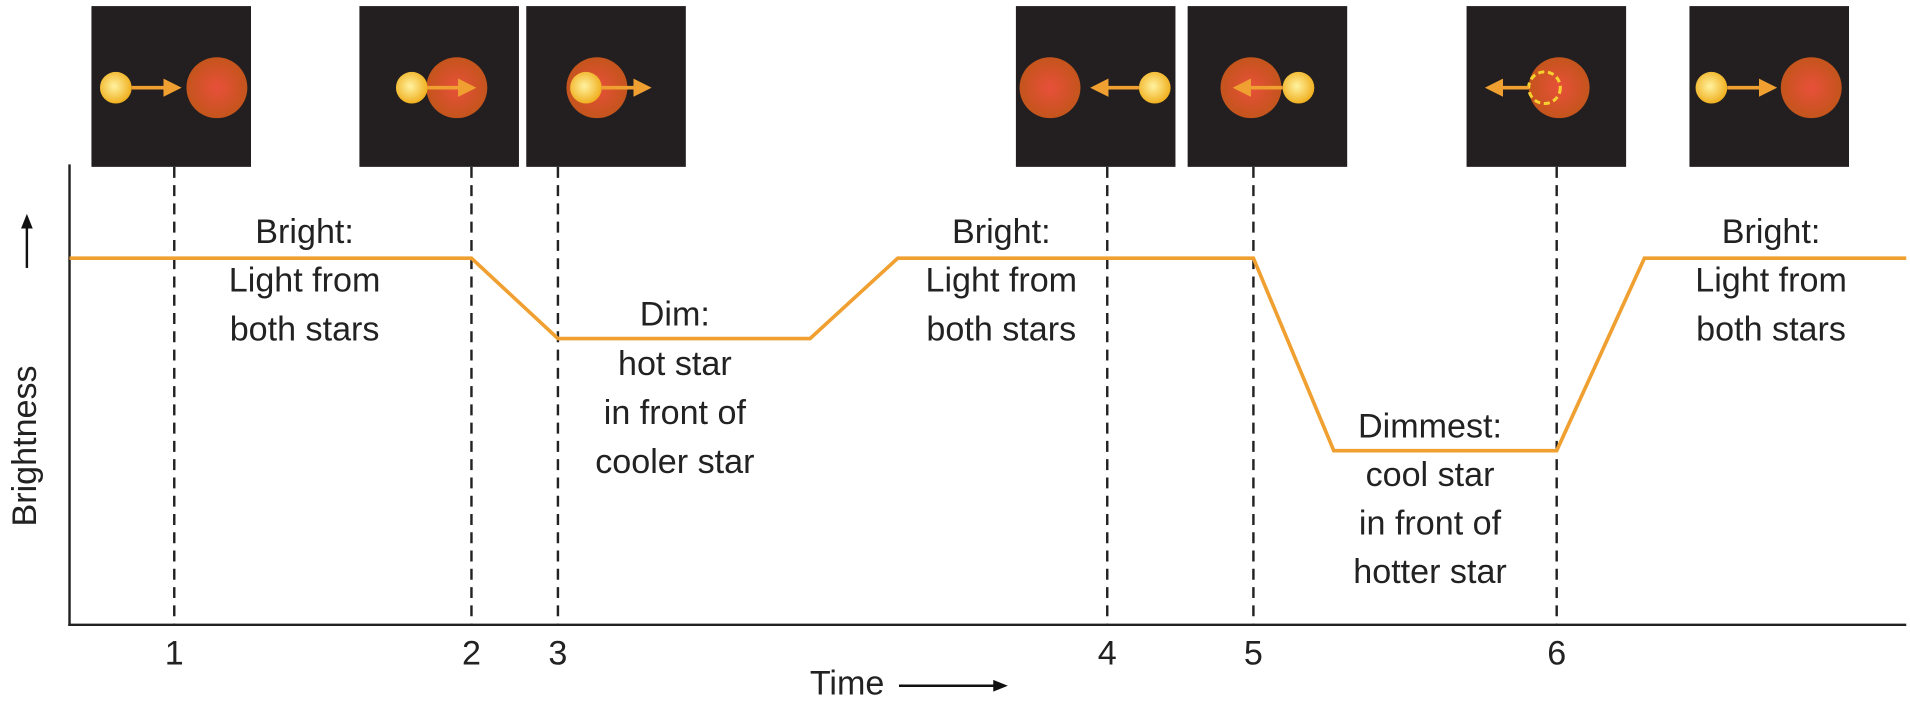  Describe the element at coordinates (847, 684) in the screenshot. I see `x-axis-label: Time` at that location.